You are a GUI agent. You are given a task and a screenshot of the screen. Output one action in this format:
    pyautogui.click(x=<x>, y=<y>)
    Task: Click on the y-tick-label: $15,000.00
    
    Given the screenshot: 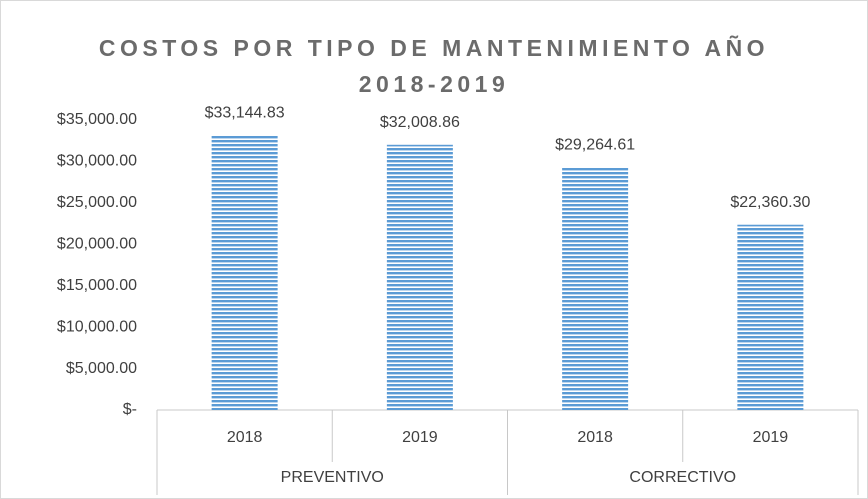 What is the action you would take?
    pyautogui.click(x=97, y=285)
    